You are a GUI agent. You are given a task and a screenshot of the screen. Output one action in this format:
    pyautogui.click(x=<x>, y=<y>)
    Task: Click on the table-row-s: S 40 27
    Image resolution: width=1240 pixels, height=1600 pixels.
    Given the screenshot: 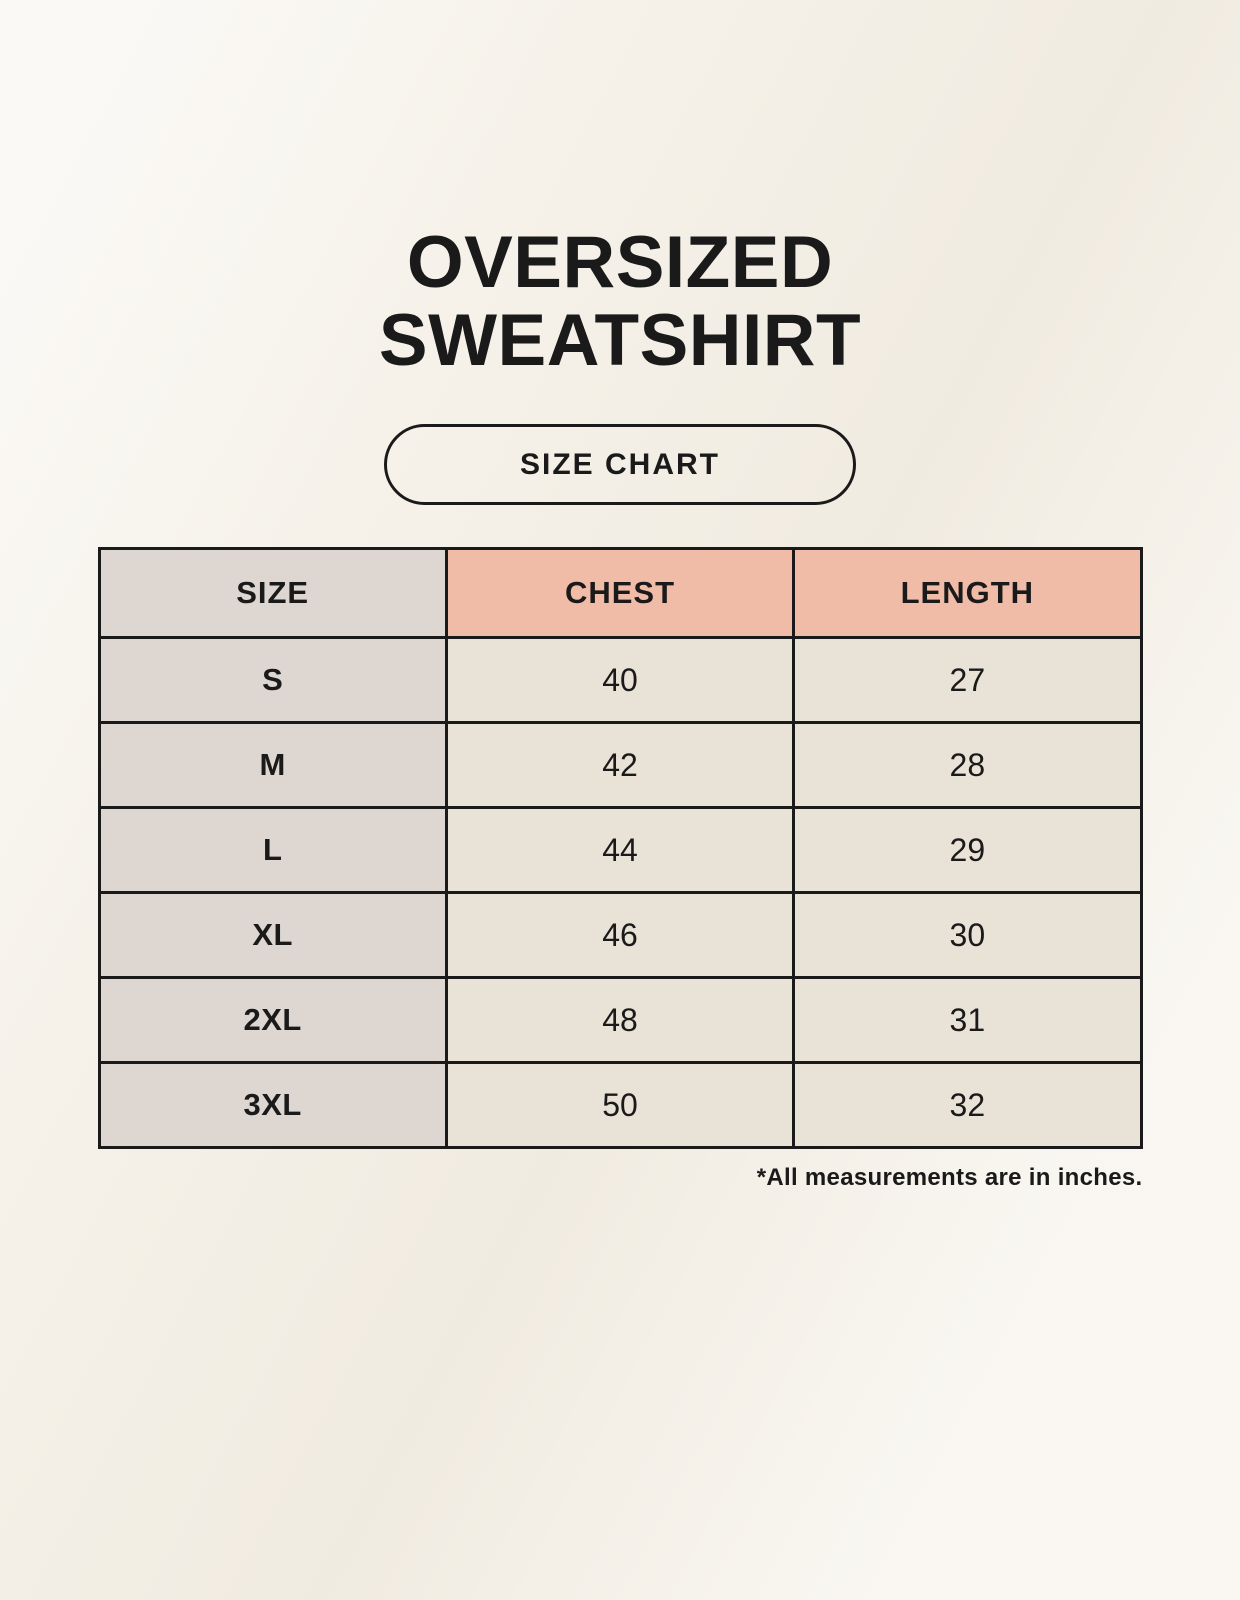 What is the action you would take?
    pyautogui.click(x=620, y=680)
    